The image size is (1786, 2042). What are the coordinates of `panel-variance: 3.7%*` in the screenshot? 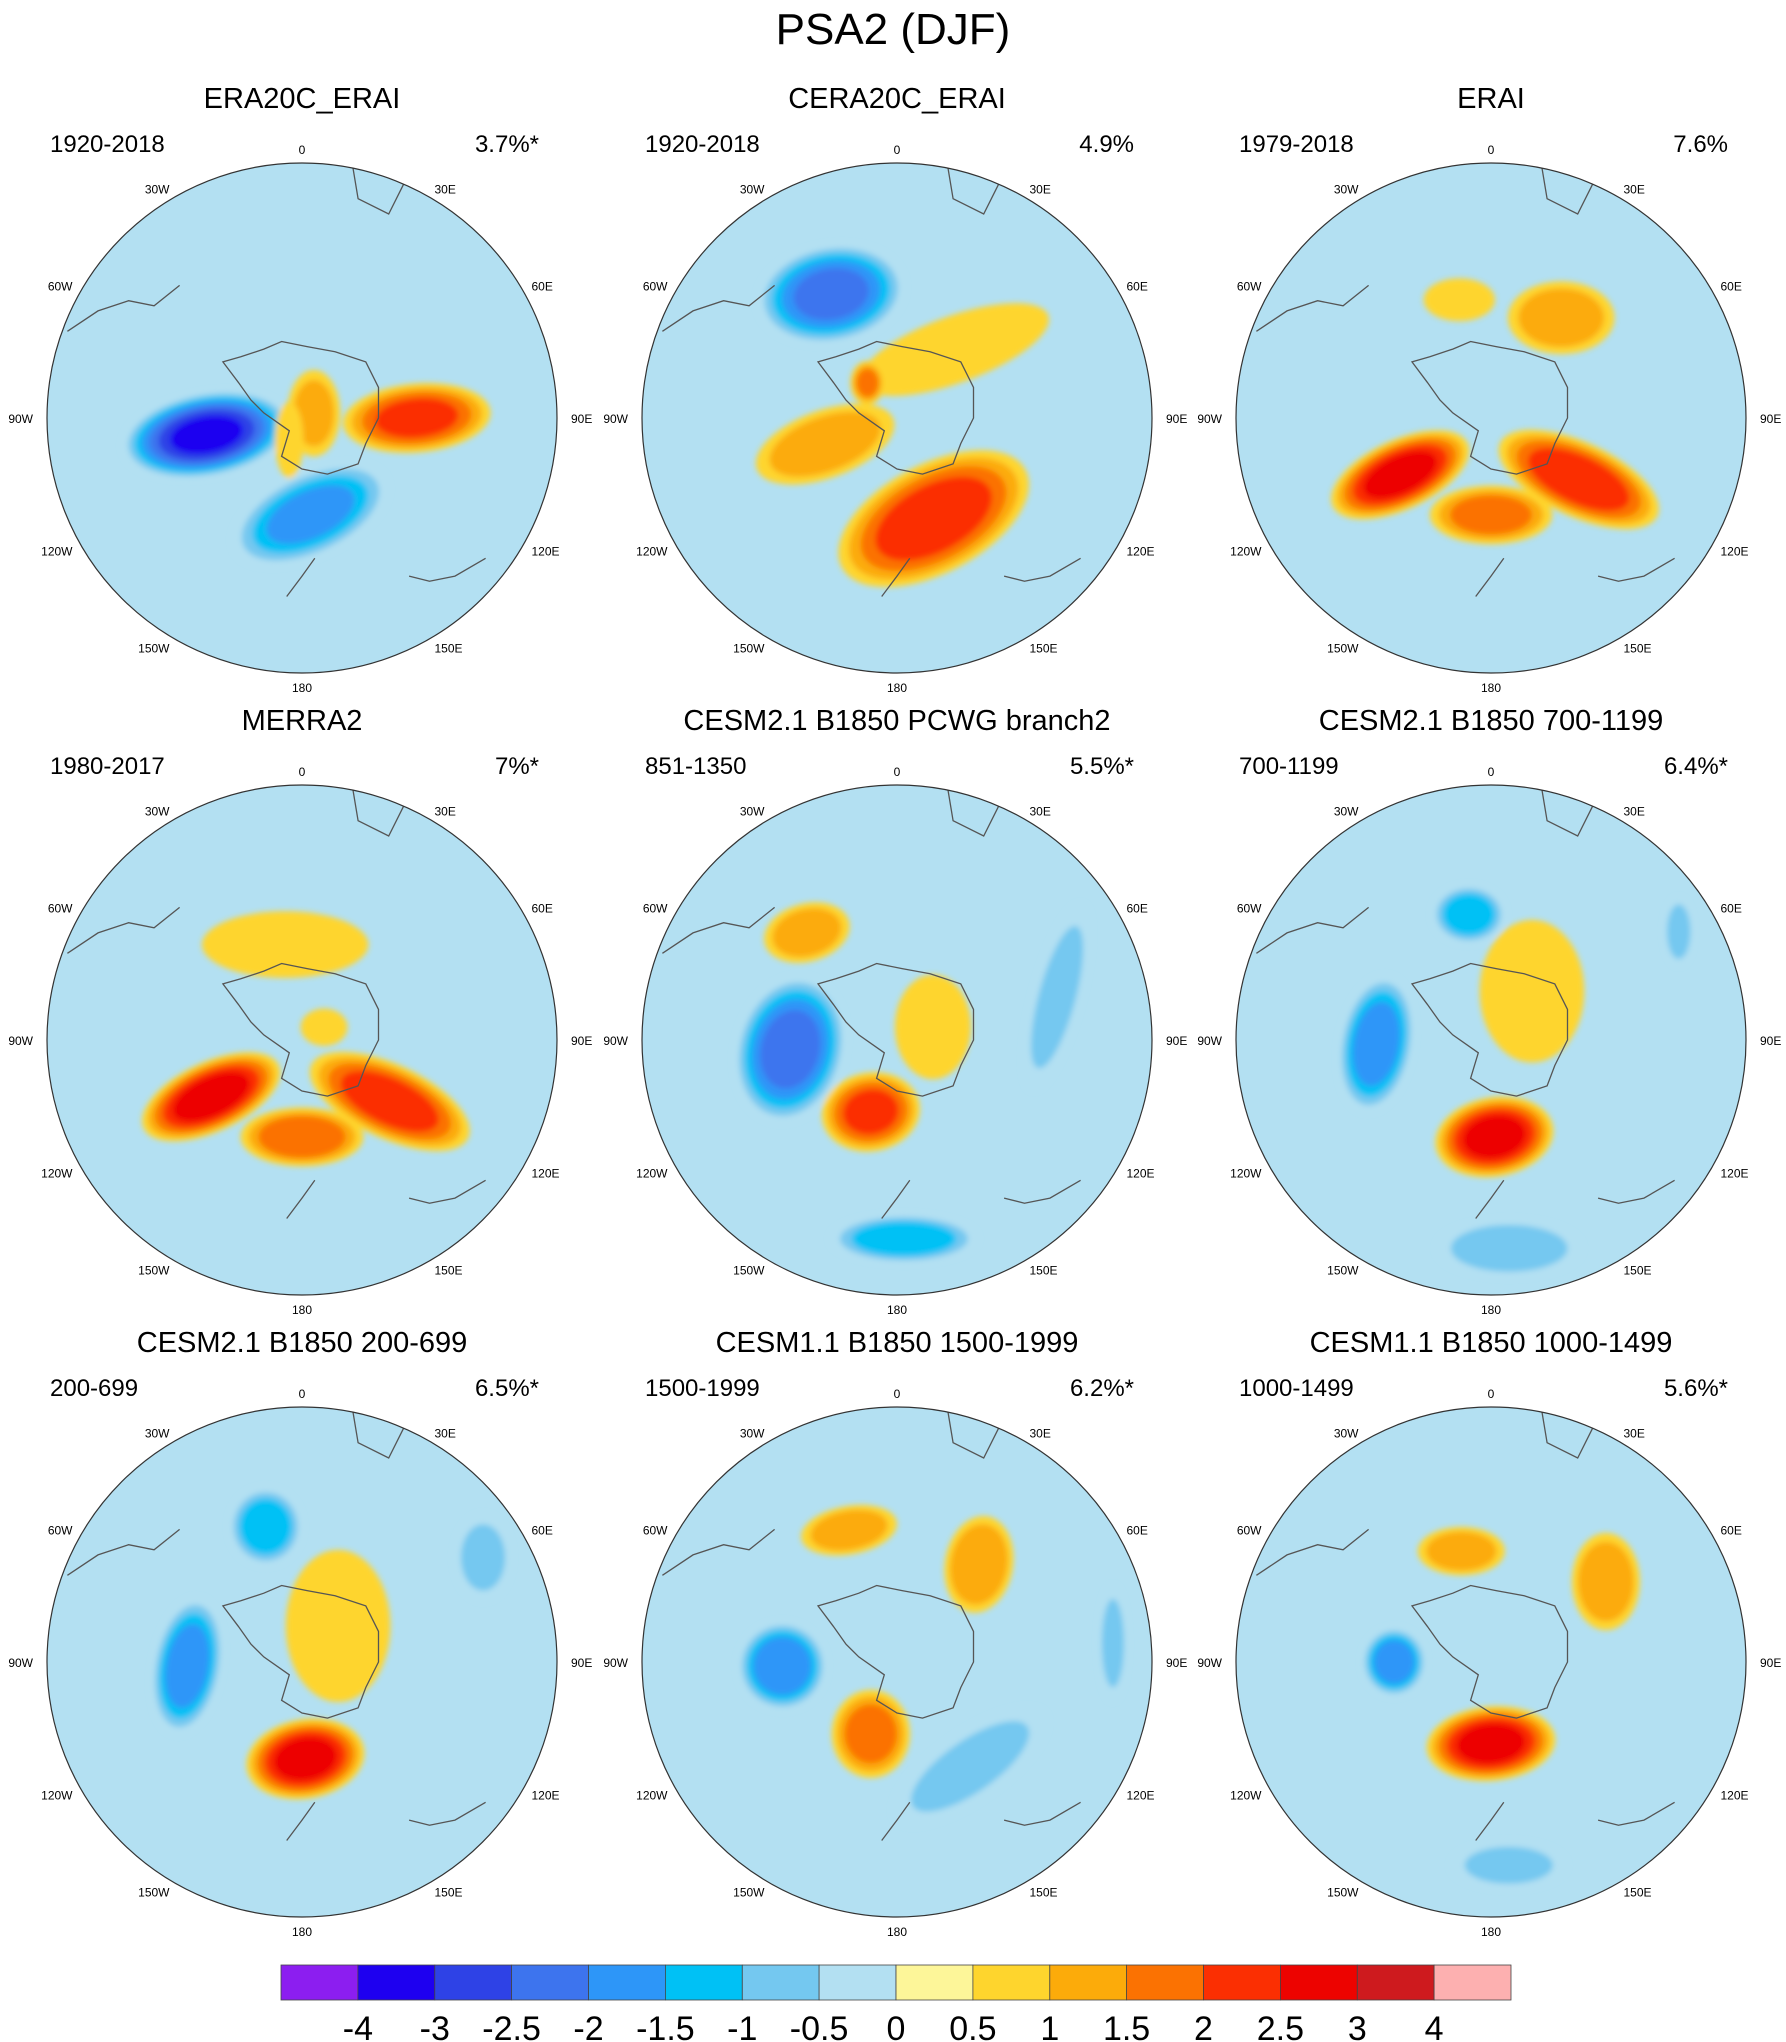 It's located at (507, 144).